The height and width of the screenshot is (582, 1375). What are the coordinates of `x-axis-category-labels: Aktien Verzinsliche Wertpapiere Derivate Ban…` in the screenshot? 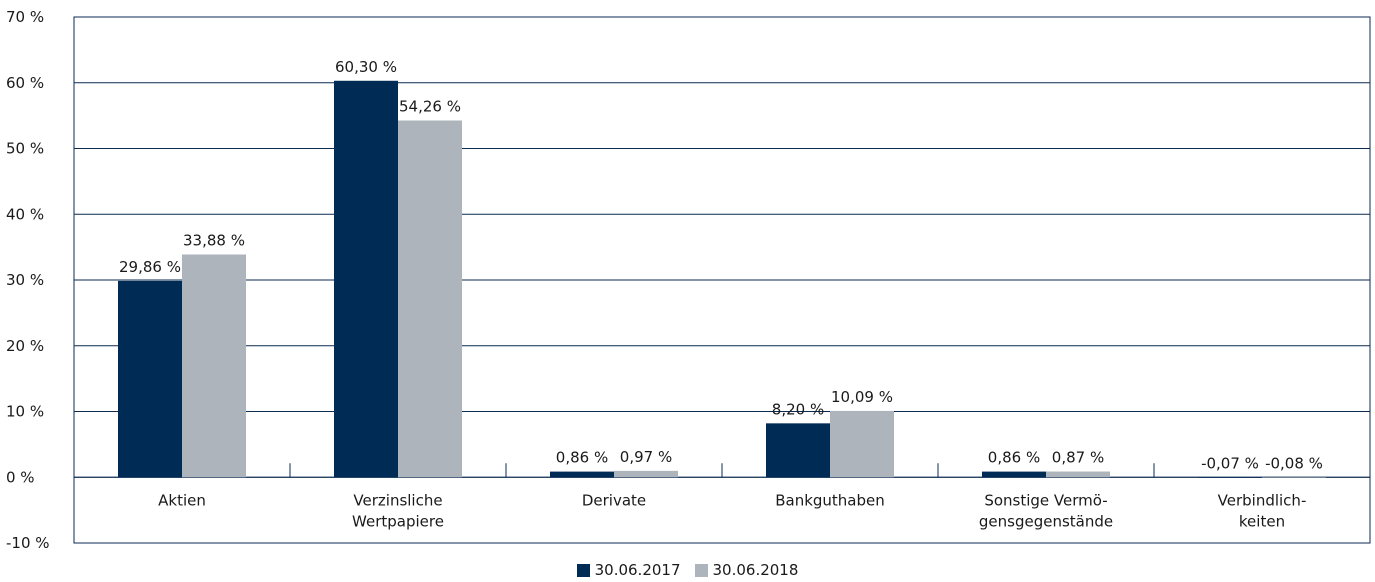 It's located at (732, 510).